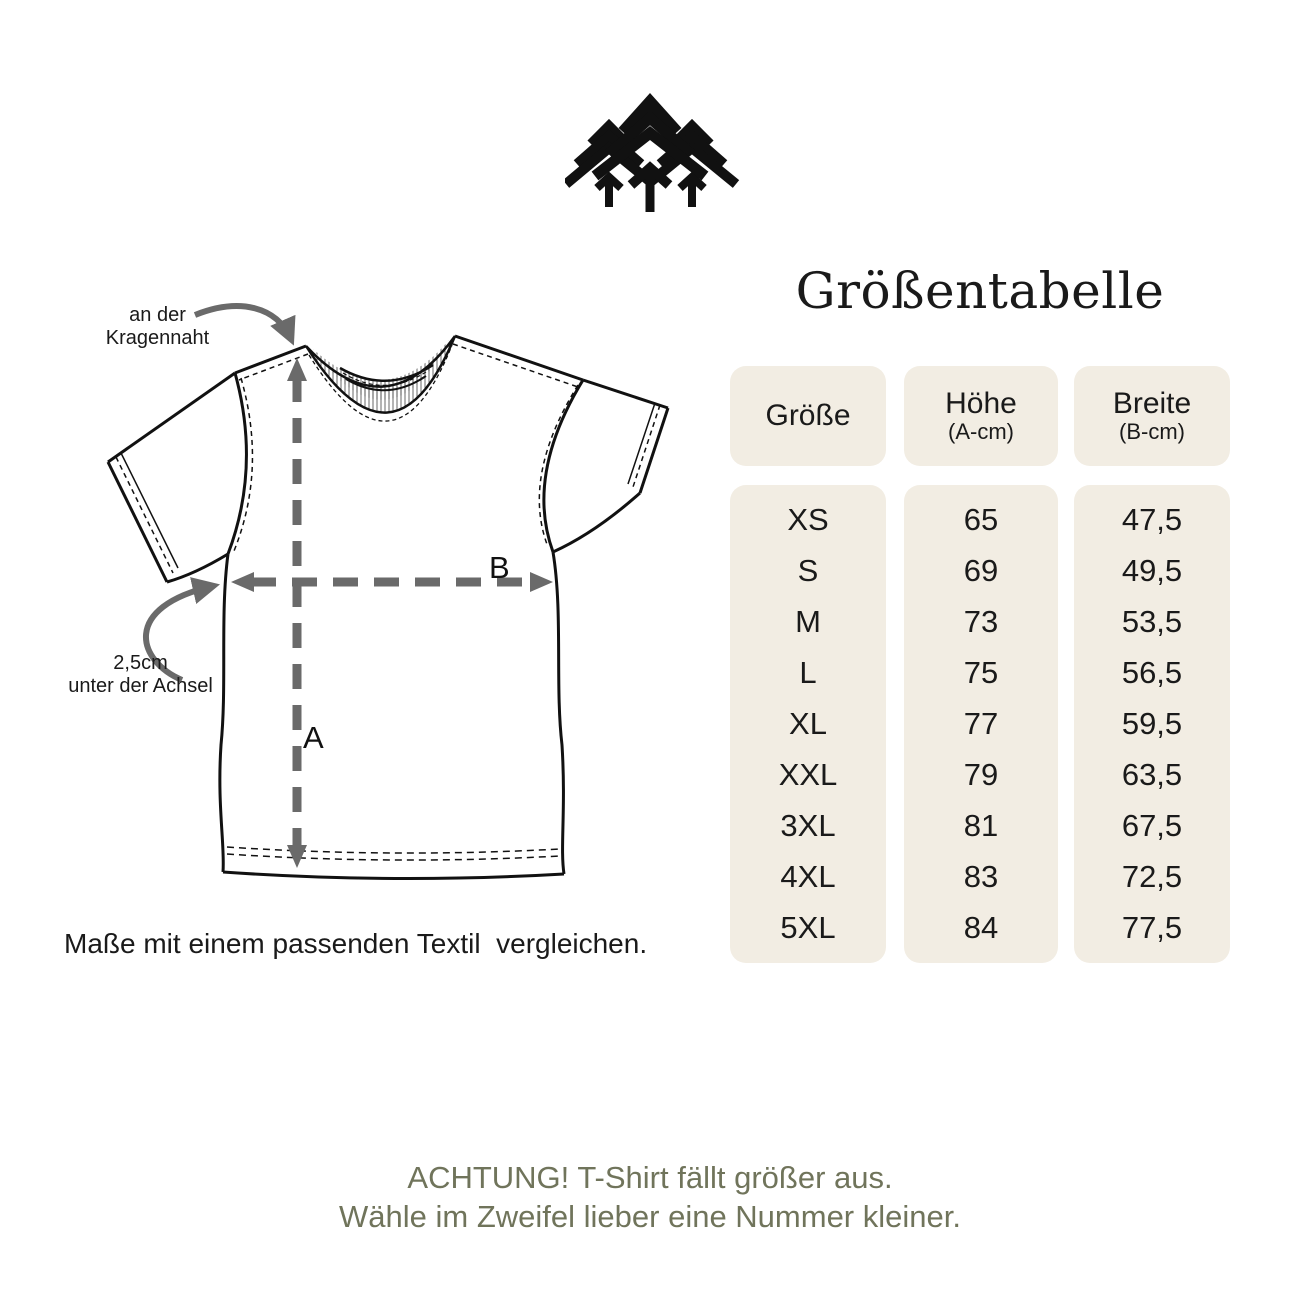  What do you see at coordinates (140, 663) in the screenshot?
I see `armpit-annotation-line1: 2,5cm` at bounding box center [140, 663].